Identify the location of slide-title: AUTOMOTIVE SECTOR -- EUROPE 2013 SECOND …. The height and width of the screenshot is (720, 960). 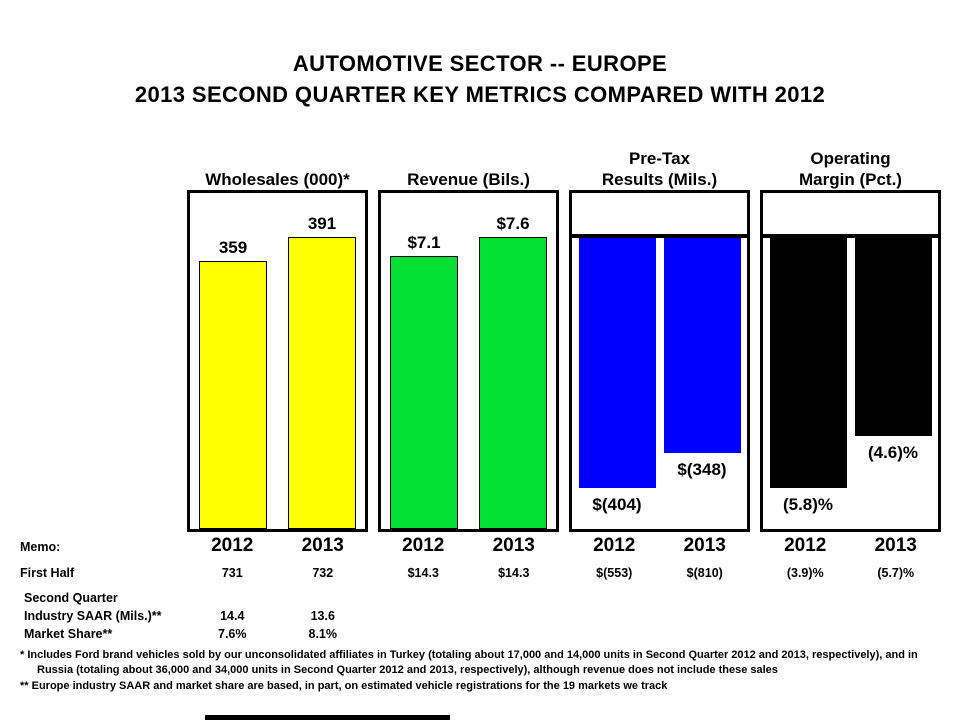
(480, 79).